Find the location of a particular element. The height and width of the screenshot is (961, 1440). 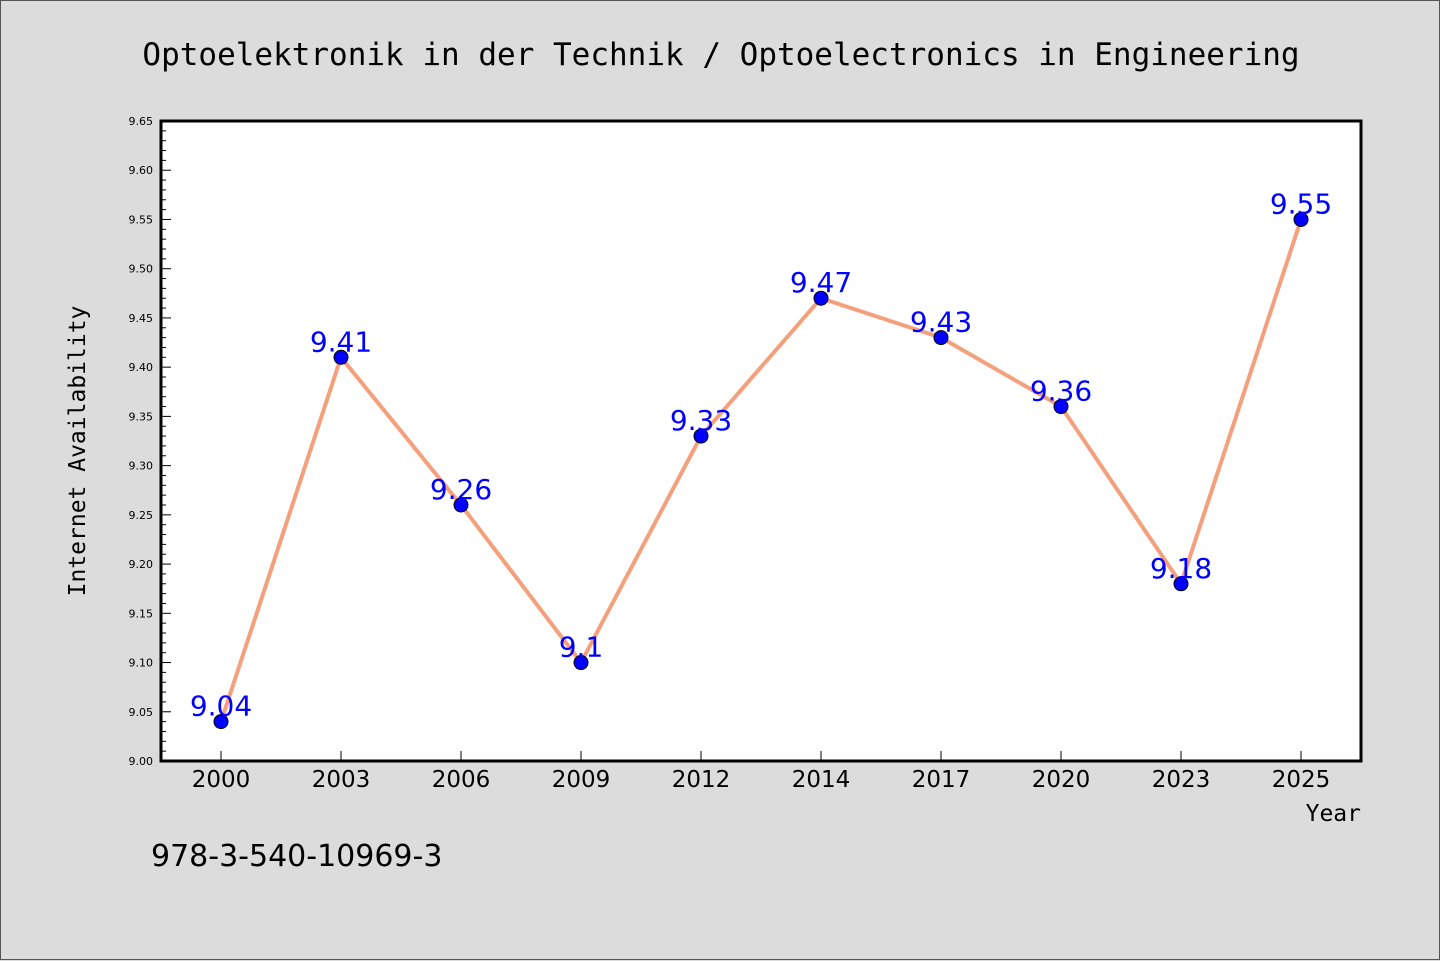

x-tick-label: 2003 is located at coordinates (341, 780).